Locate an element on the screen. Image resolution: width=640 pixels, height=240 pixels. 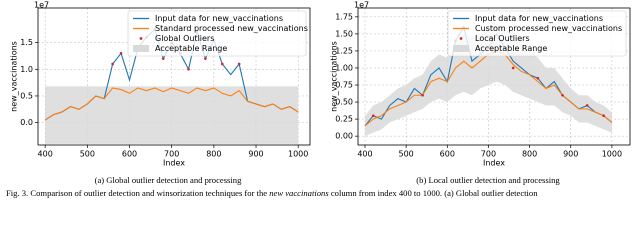
y-tick-label: 1.25 is located at coordinates (344, 50).